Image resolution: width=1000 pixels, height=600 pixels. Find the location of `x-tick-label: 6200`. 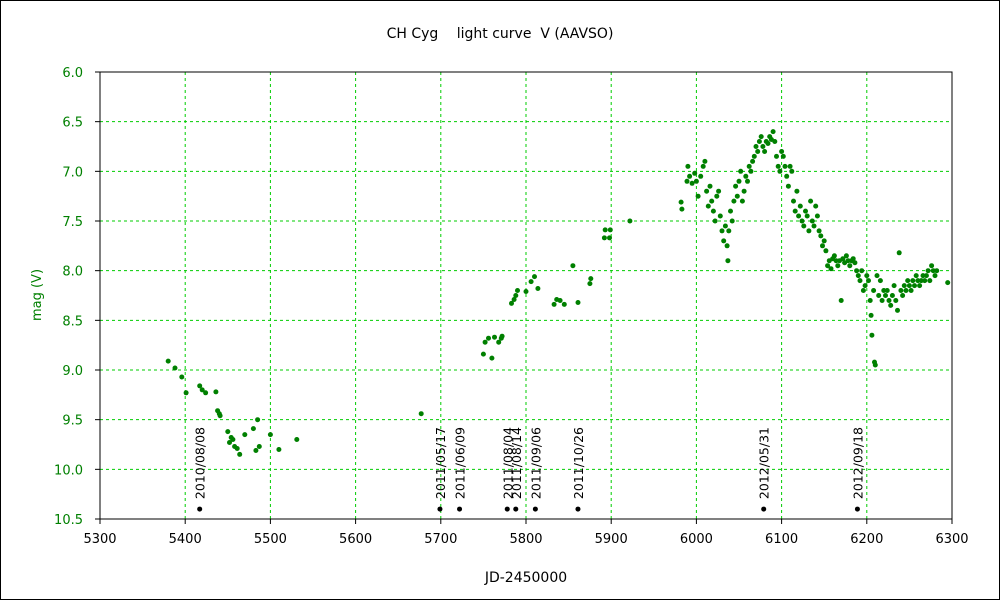

x-tick-label: 6200 is located at coordinates (866, 539).